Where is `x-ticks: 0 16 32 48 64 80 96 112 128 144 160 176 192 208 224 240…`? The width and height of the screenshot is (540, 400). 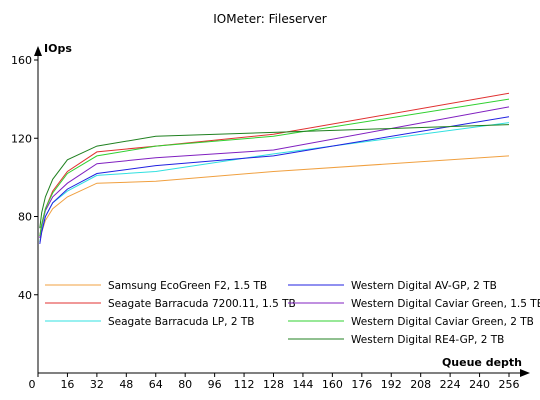
x-ticks: 0 16 32 48 64 80 96 112 128 144 160 176 192 208 224 240… is located at coordinates (274, 382).